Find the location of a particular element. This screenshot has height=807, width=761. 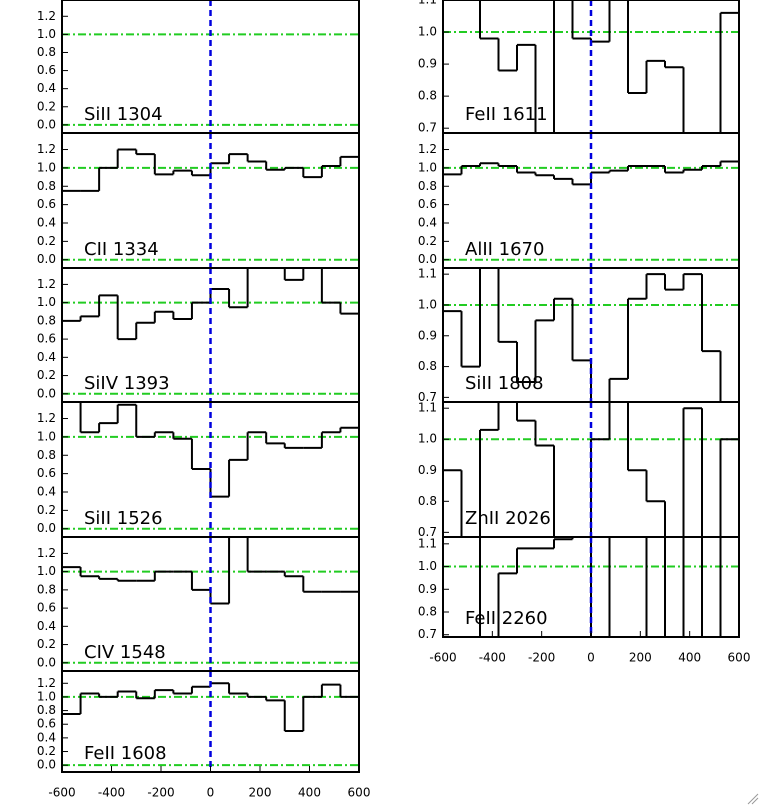

panel-label: FeII 1608 is located at coordinates (125, 753).